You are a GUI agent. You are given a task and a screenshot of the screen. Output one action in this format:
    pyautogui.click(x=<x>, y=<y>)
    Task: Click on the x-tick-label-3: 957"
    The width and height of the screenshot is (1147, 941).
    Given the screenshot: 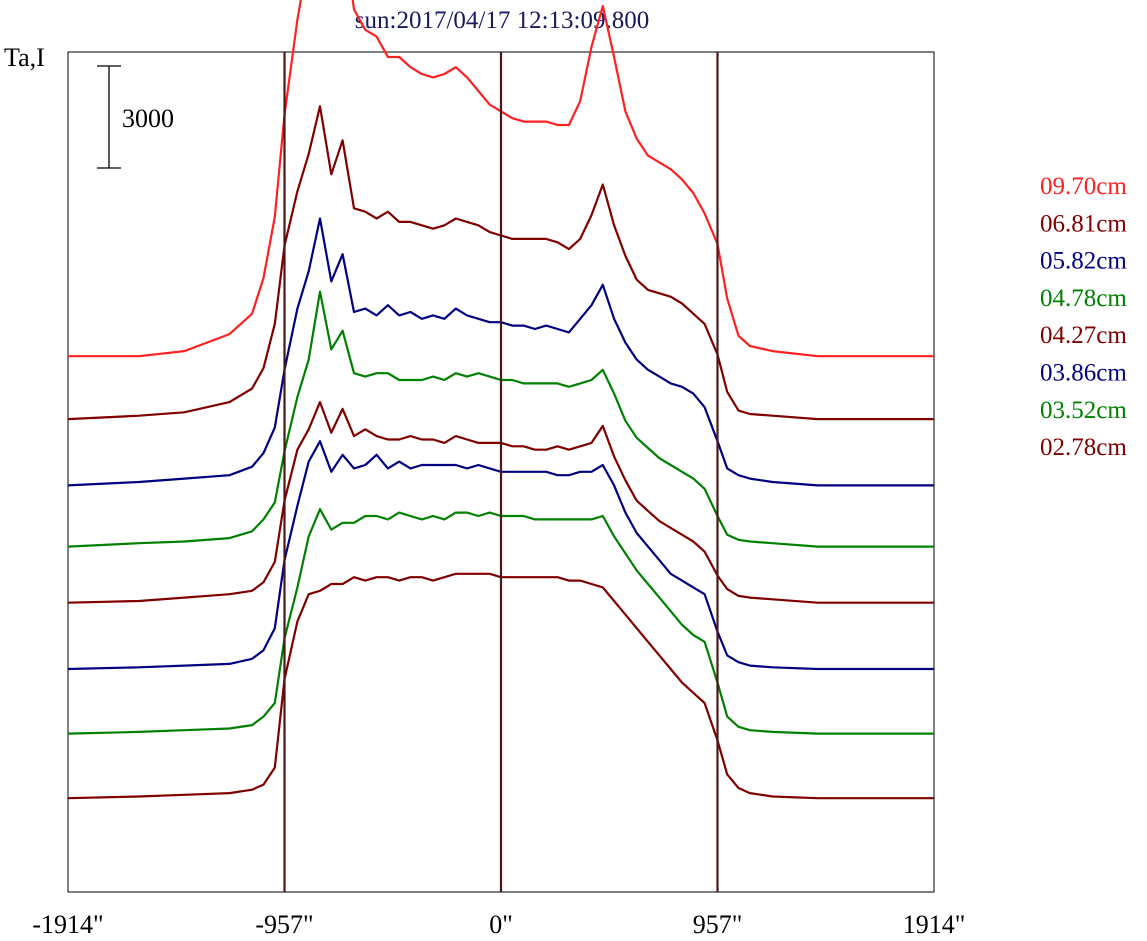 What is the action you would take?
    pyautogui.click(x=718, y=924)
    